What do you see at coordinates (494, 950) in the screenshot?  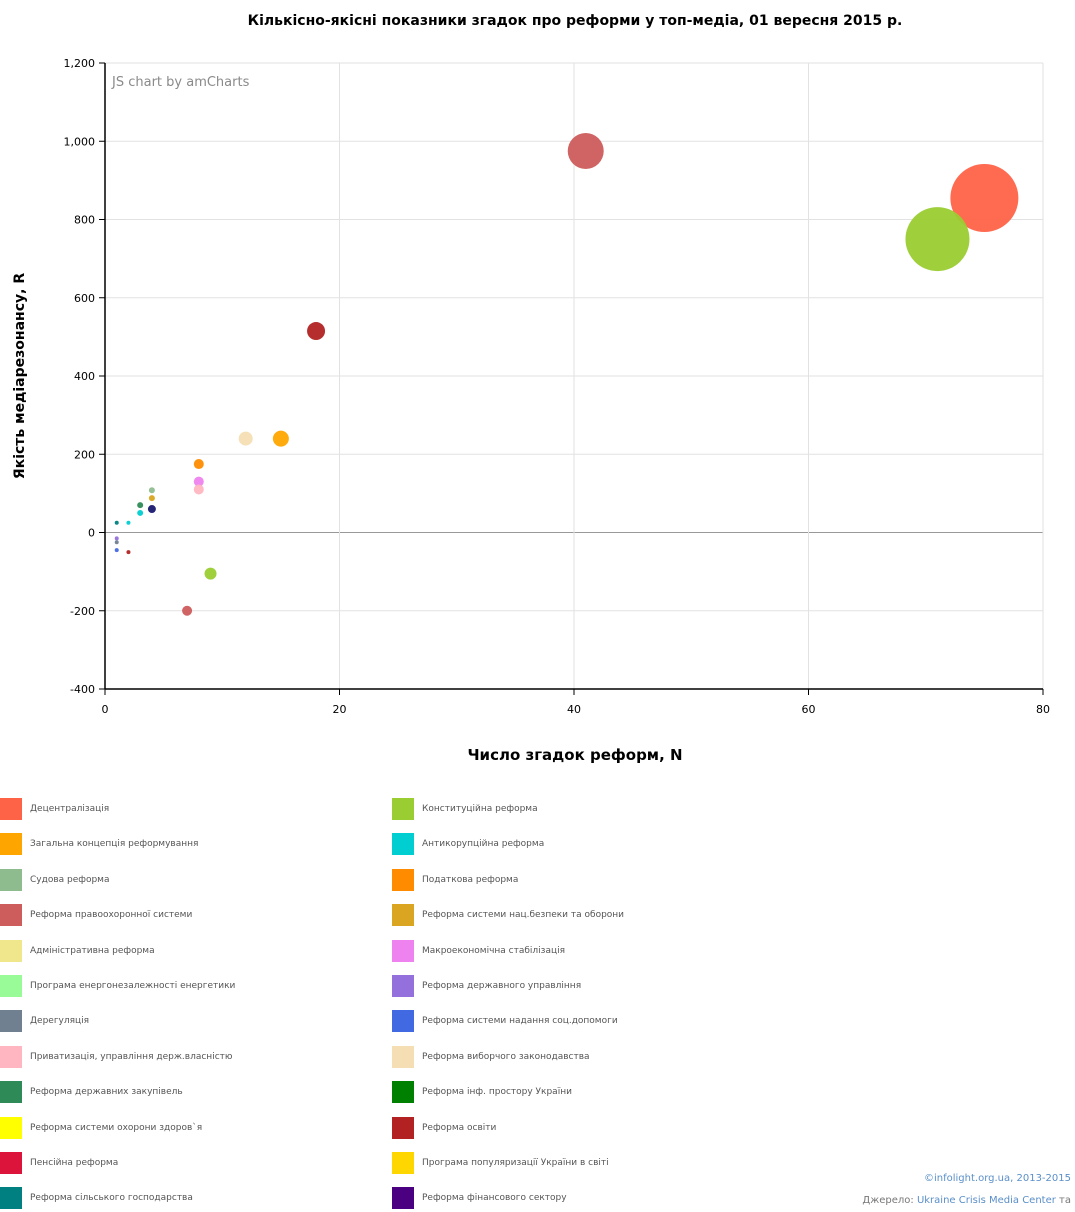 I see `legend-label: Макроекономічна стабілізація` at bounding box center [494, 950].